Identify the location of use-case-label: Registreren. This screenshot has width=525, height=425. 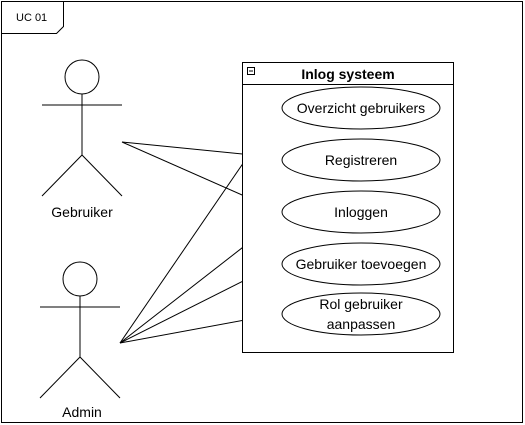
(361, 160).